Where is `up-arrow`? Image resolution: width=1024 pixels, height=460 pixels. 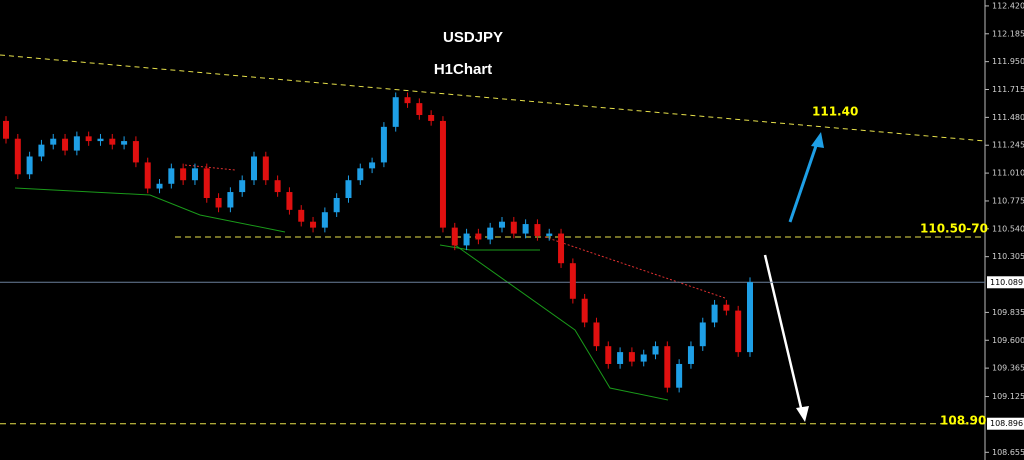
up-arrow is located at coordinates (804, 181).